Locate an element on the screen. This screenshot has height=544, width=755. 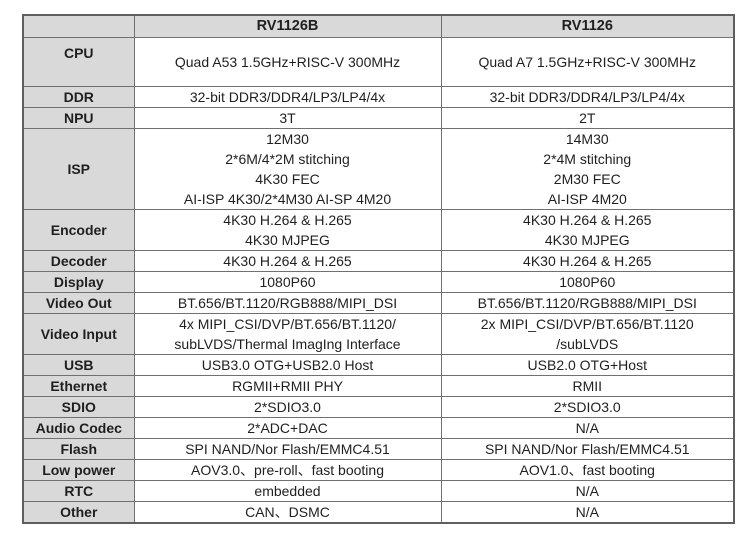
cell-ddr-rv1126b: 32-bit DDR3/DDR4/LP3/LP4/4x is located at coordinates (287, 96).